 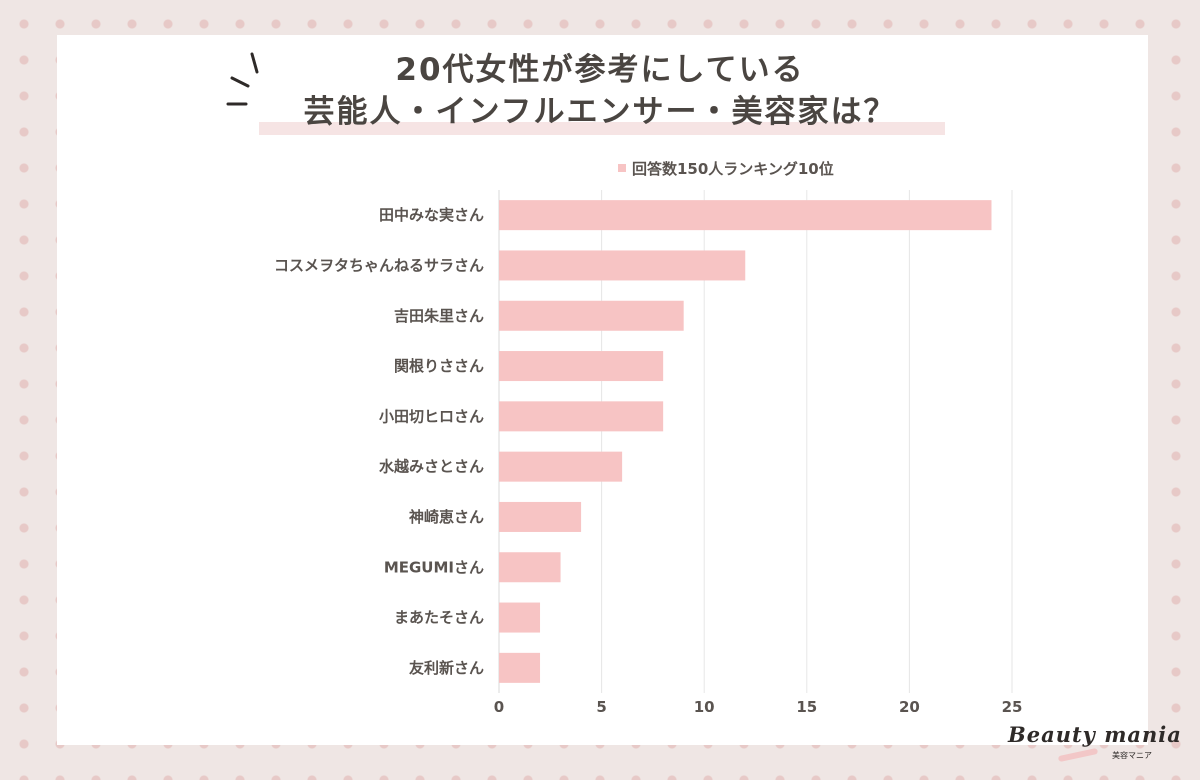 What do you see at coordinates (1095, 734) in the screenshot?
I see `logo-main-text: Beauty mania` at bounding box center [1095, 734].